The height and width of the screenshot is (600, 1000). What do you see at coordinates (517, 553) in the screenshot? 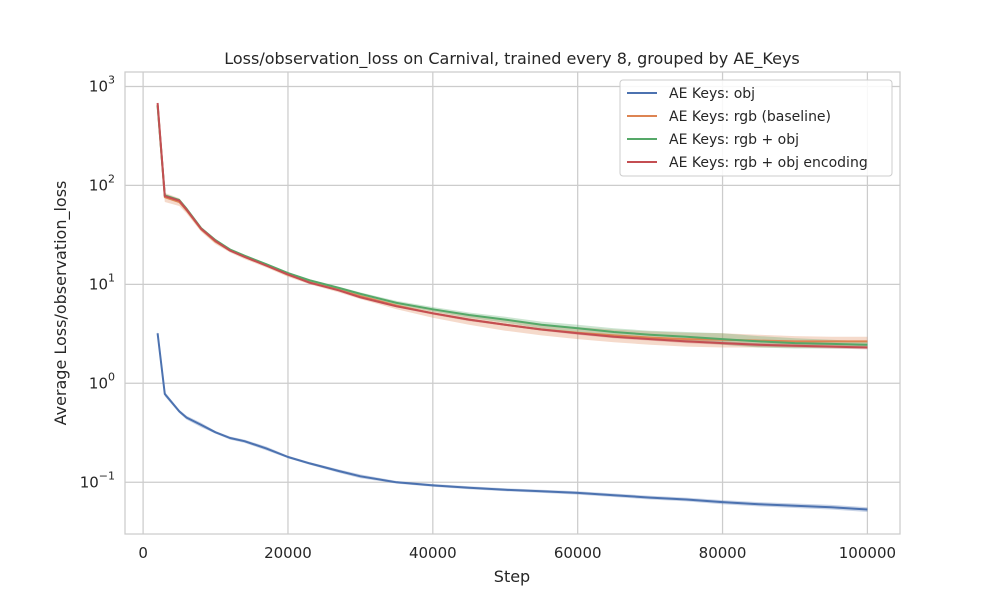
I see `x-axis-ticks: 0 20000 40000 60000 80000 100000` at bounding box center [517, 553].